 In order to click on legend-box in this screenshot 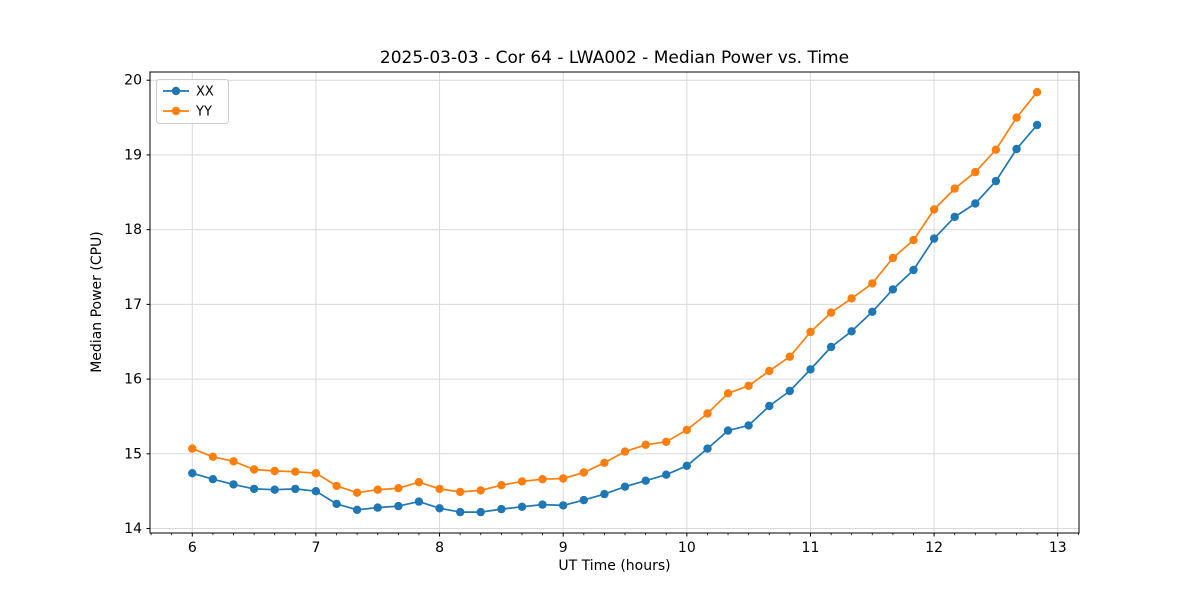, I will do `click(192, 101)`.